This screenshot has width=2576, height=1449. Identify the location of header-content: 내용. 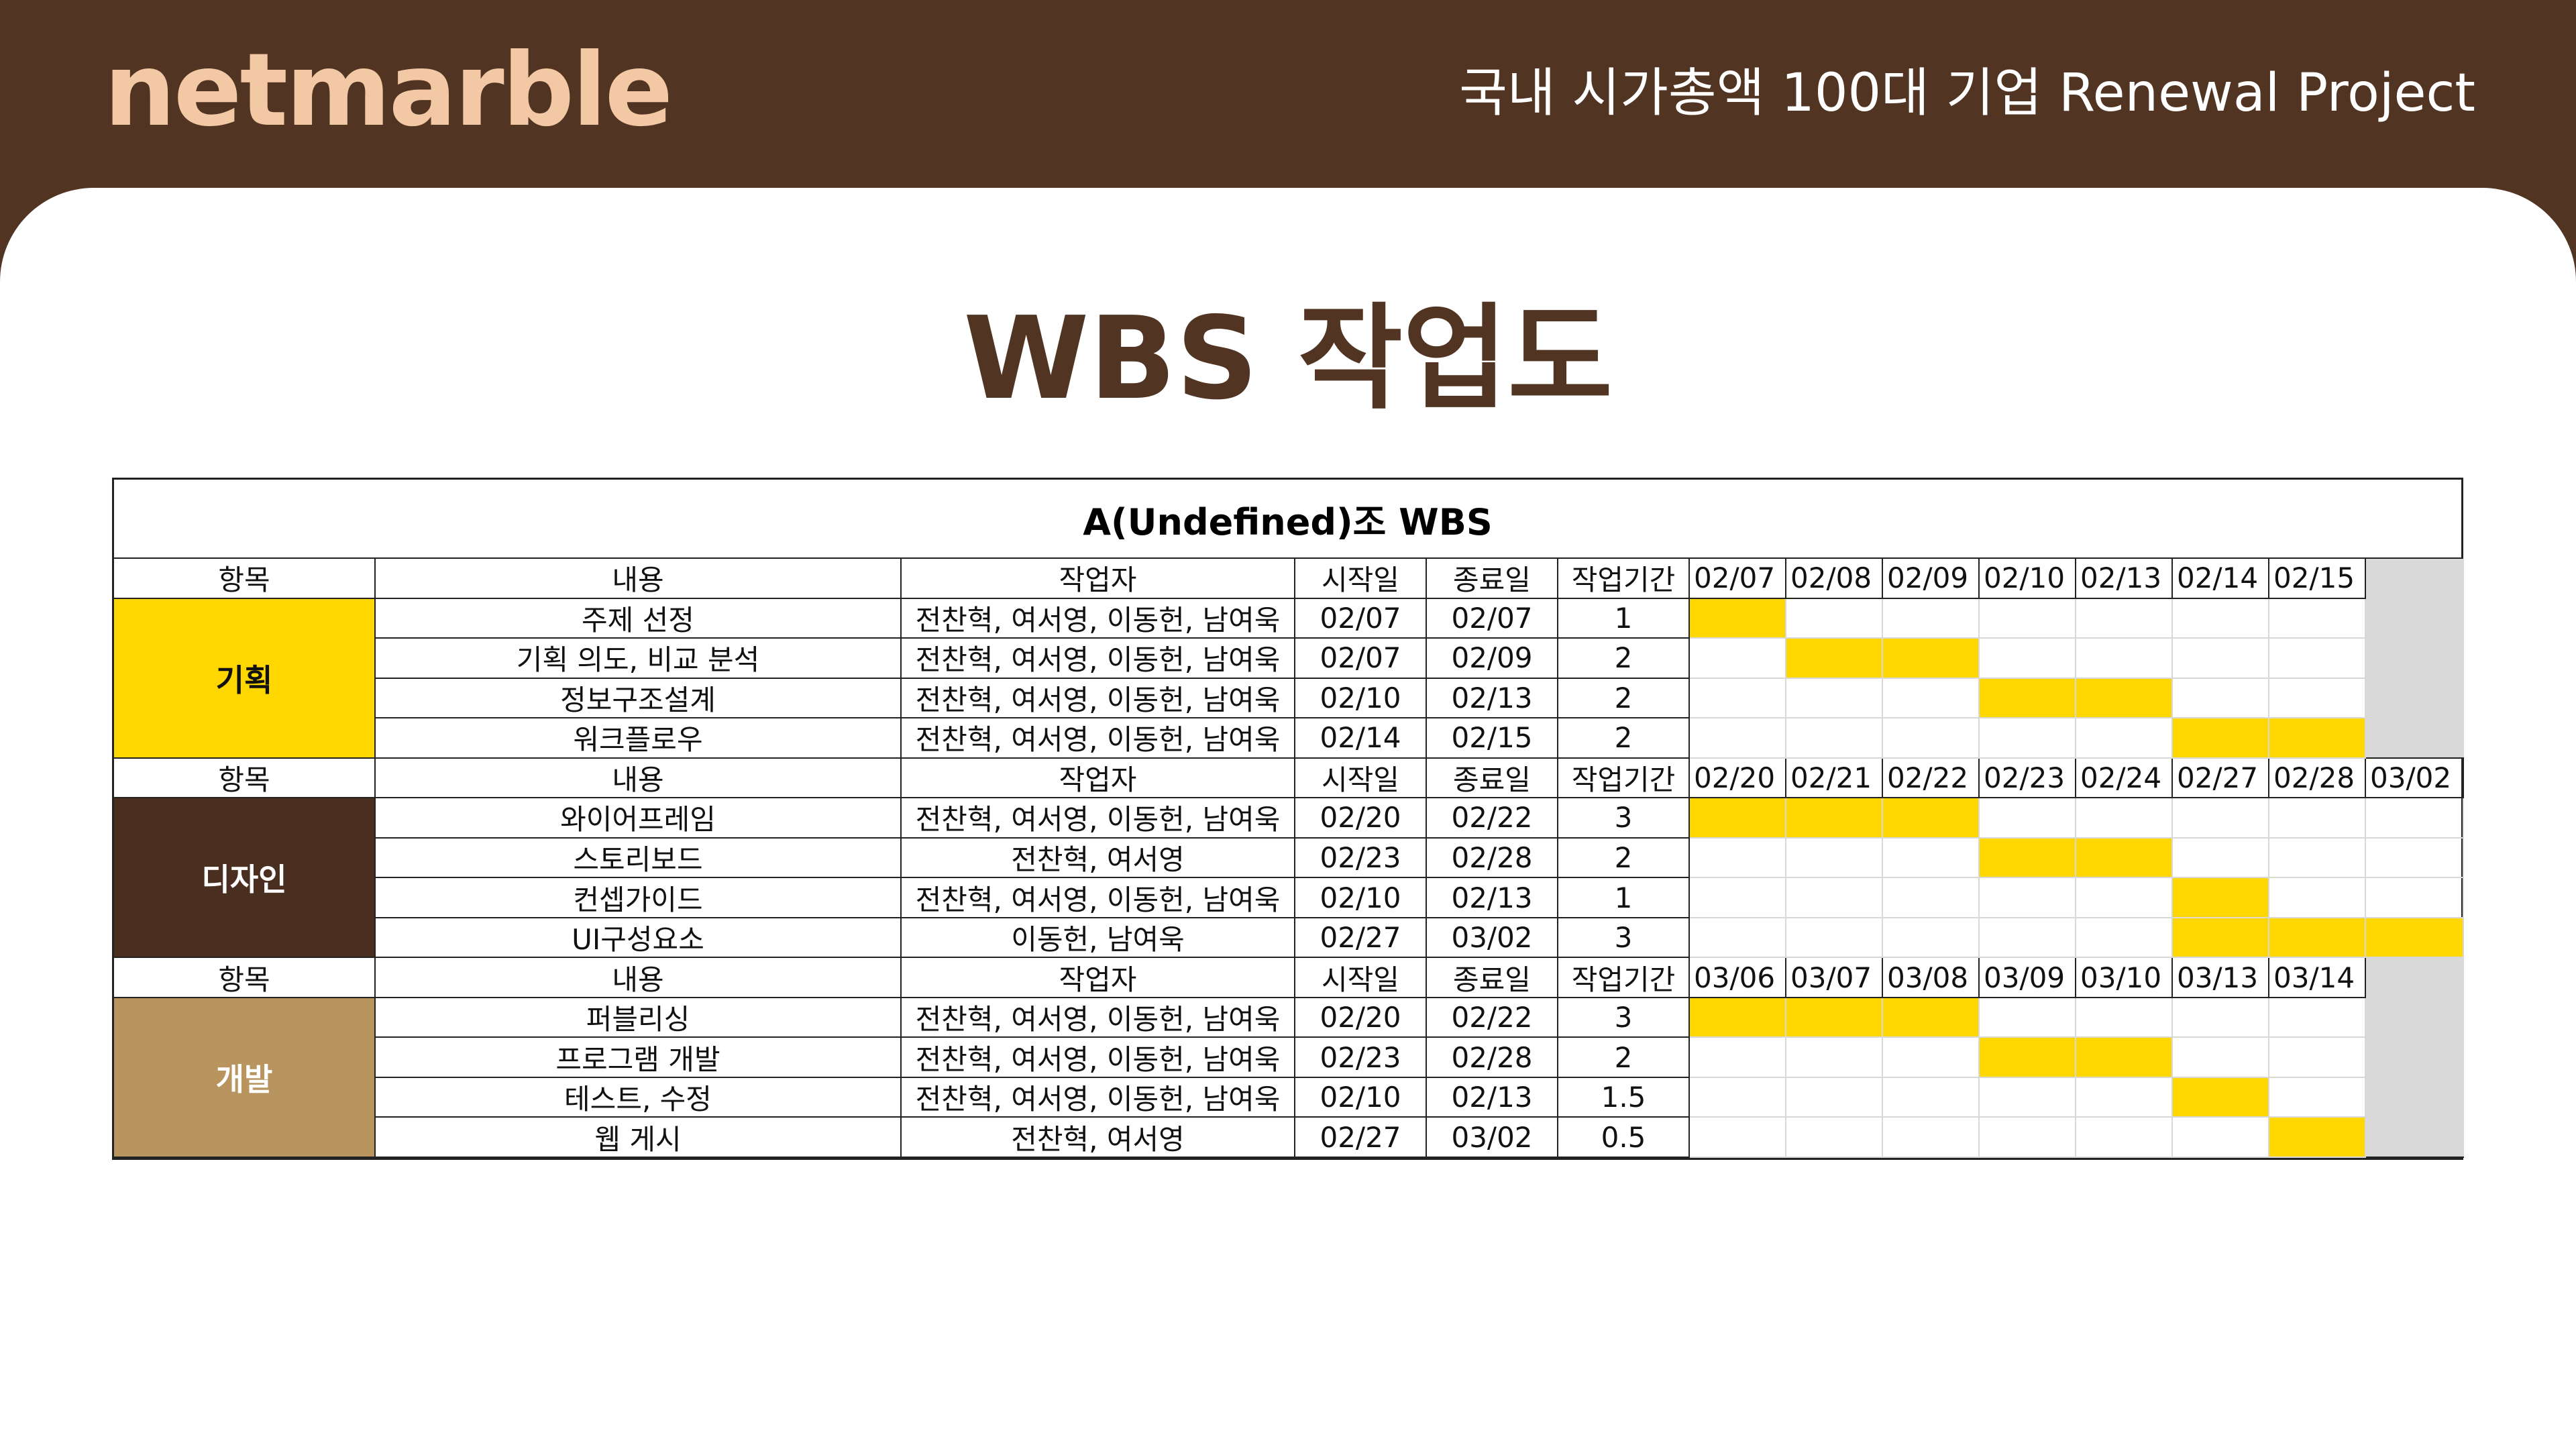
(639, 778).